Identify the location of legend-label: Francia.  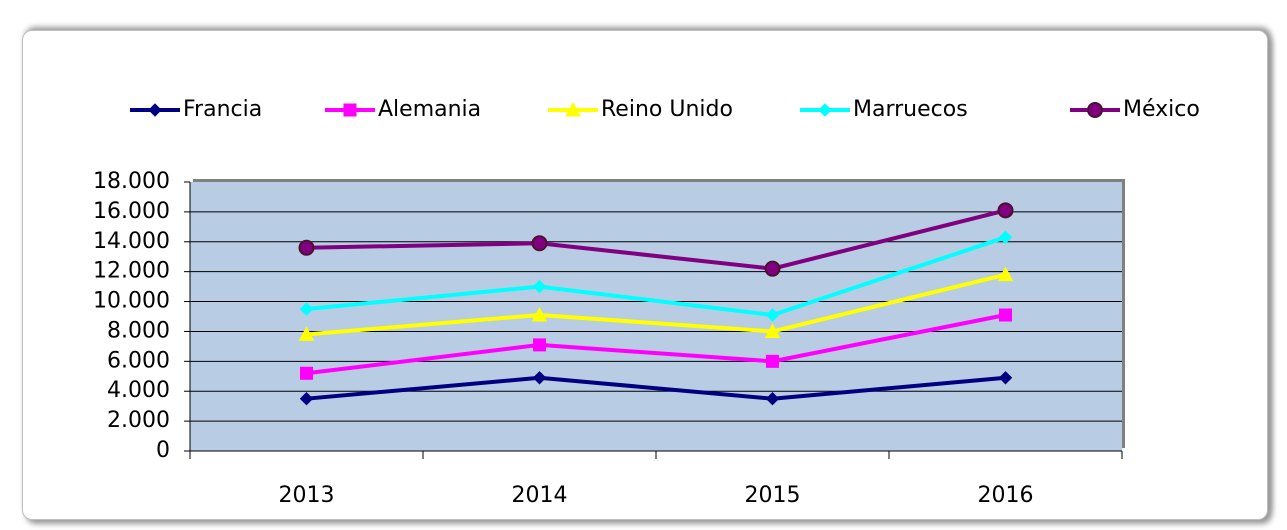
(222, 109).